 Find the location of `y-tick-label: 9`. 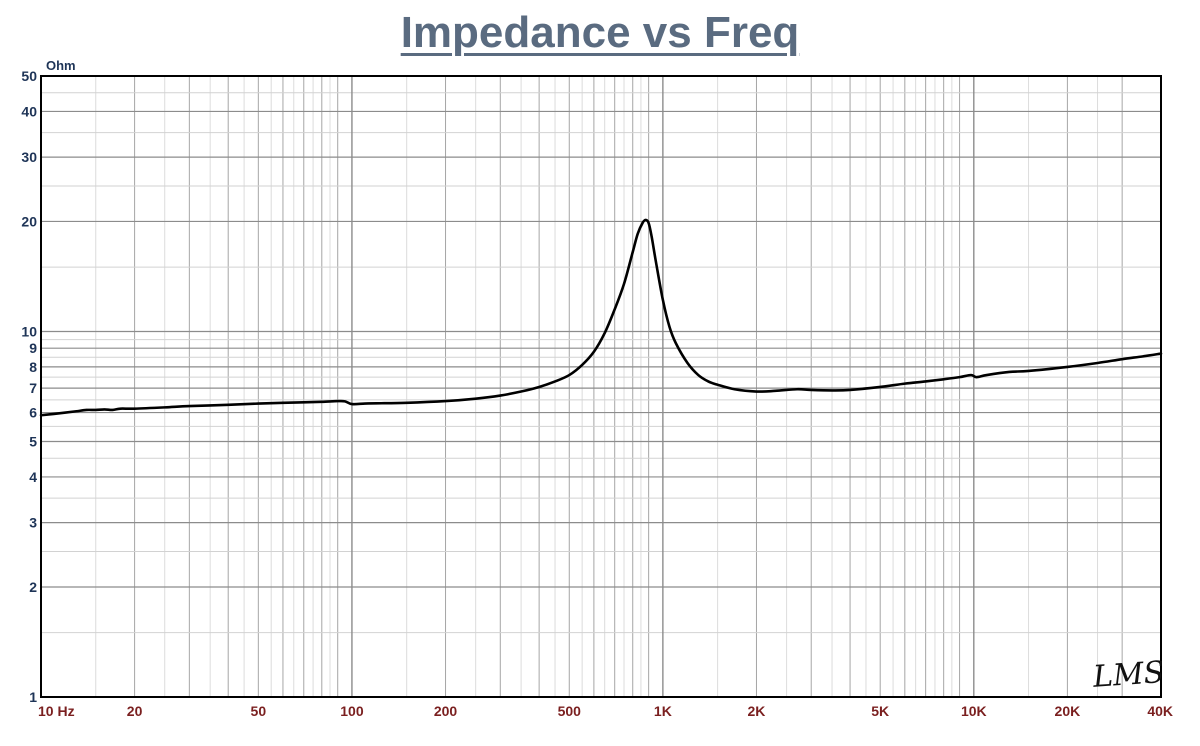

y-tick-label: 9 is located at coordinates (33, 348).